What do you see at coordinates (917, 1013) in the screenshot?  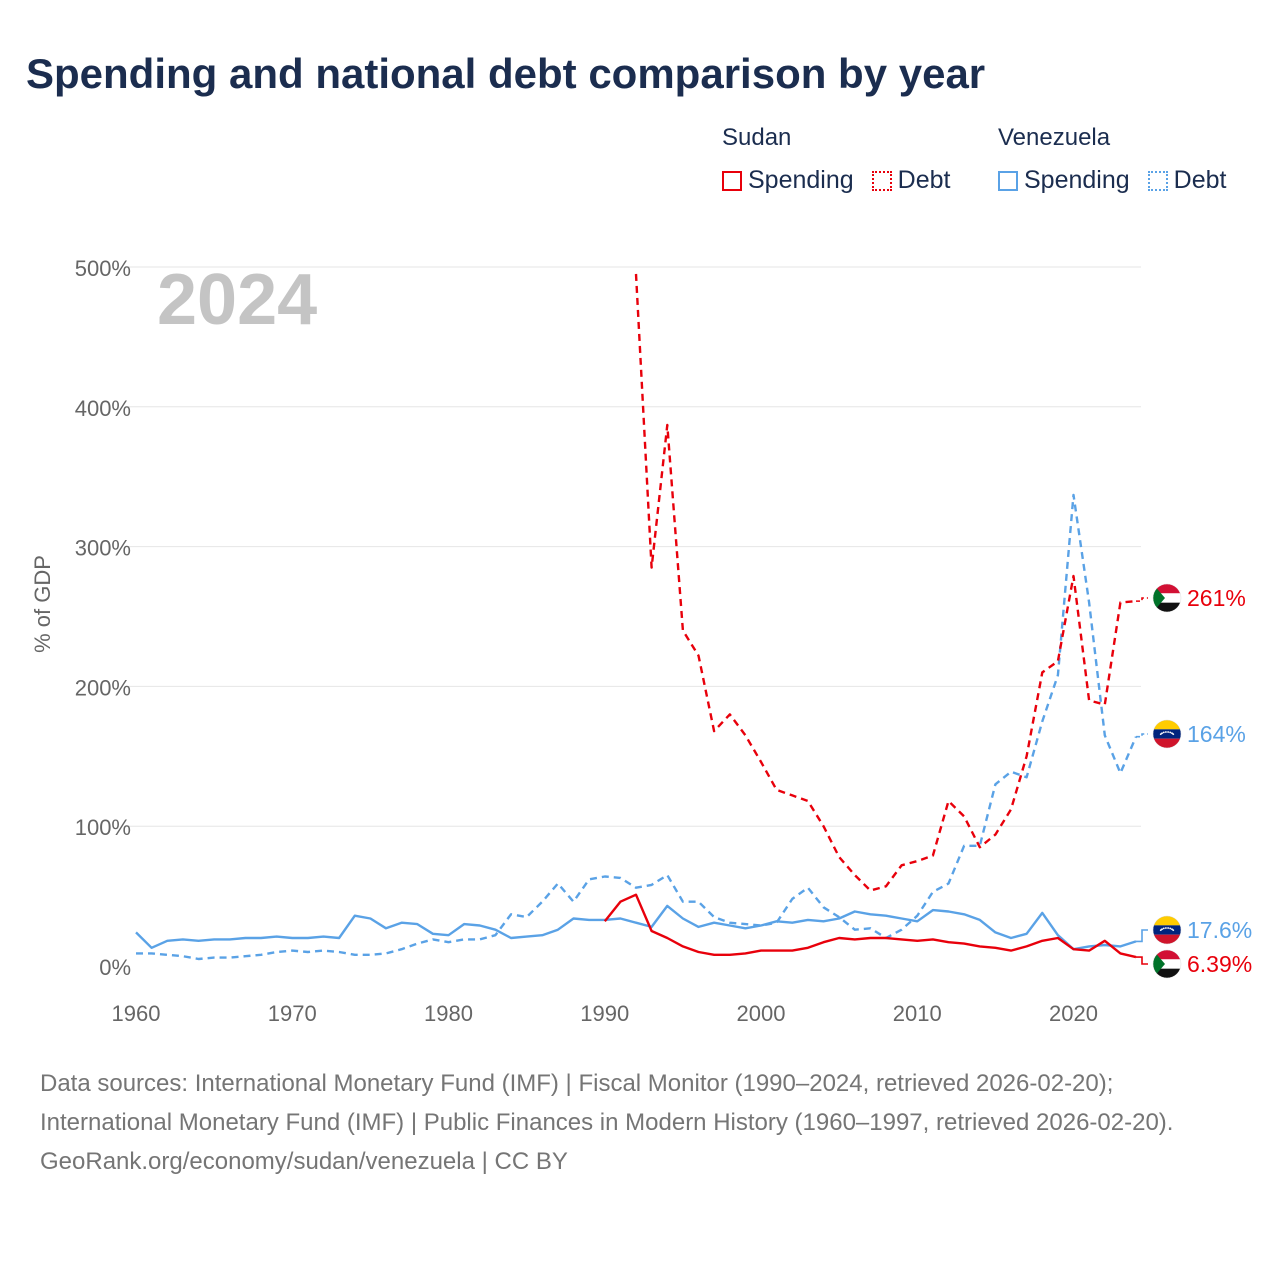 I see `x-tick-label: 2010` at bounding box center [917, 1013].